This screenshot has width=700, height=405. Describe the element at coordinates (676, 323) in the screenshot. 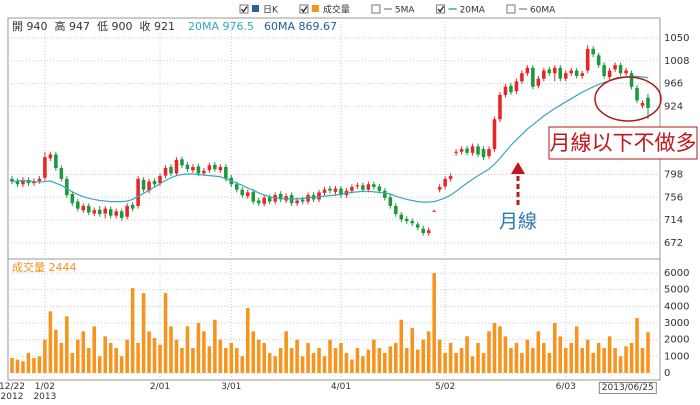

I see `volume-tick-label: 3000` at that location.